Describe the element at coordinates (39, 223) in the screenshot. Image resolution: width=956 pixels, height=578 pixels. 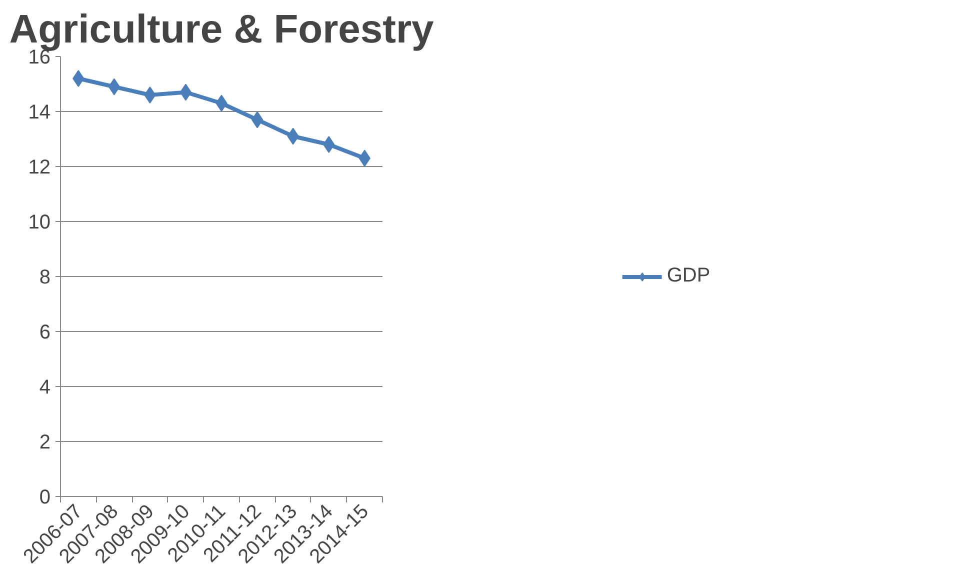
I see `y-tick-label: 10` at that location.